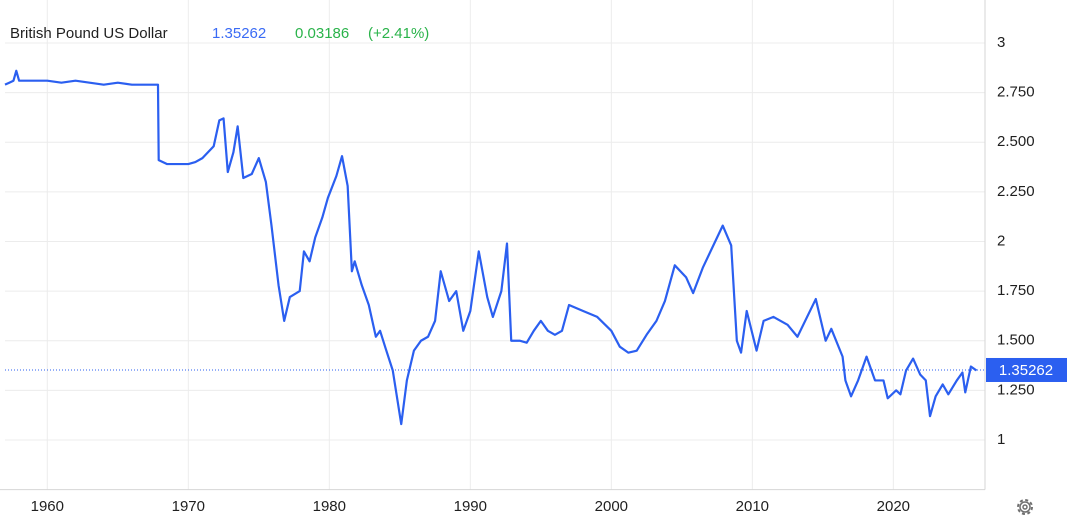  I want to click on y-tick-label: 1.250, so click(1016, 389).